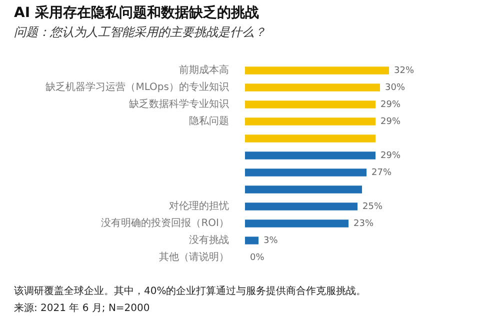 The height and width of the screenshot is (325, 499). I want to click on y-tick-label: 隐私问题, so click(209, 121).